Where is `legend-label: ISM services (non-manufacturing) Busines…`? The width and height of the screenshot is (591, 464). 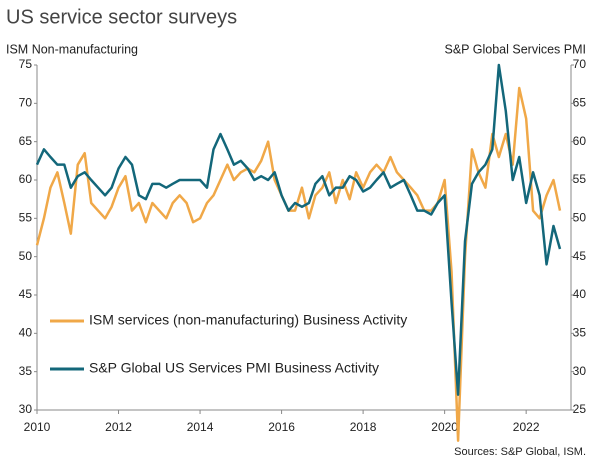
legend-label: ISM services (non-manufacturing) Busines… is located at coordinates (248, 320).